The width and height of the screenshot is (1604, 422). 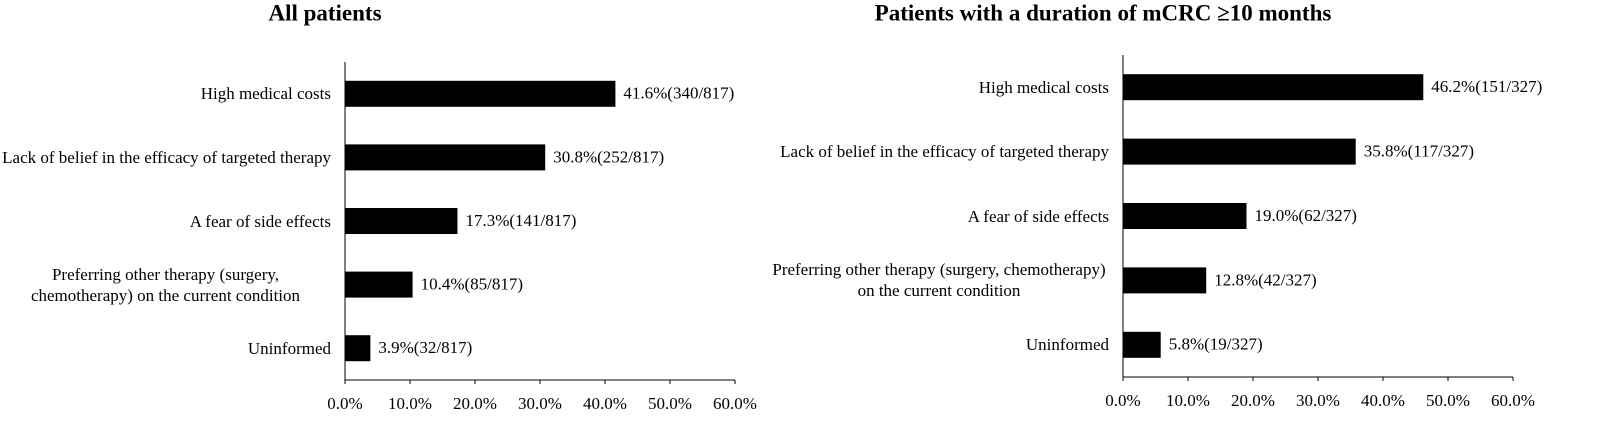 What do you see at coordinates (425, 347) in the screenshot?
I see `value-label: 3.9%(32/817)` at bounding box center [425, 347].